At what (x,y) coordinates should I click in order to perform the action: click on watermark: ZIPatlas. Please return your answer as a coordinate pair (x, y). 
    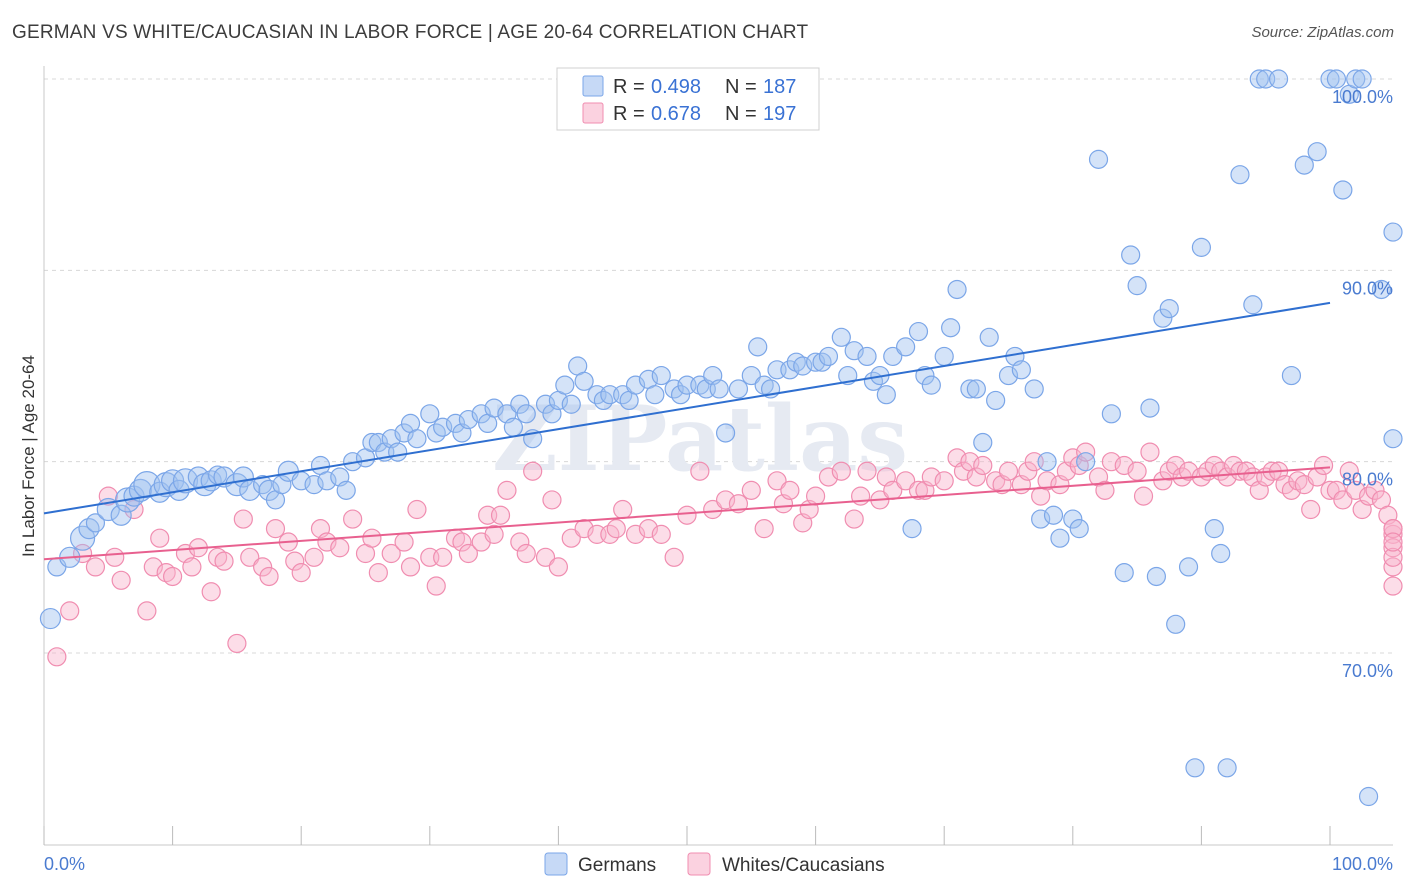
    Looking at the image, I should click on (700, 439).